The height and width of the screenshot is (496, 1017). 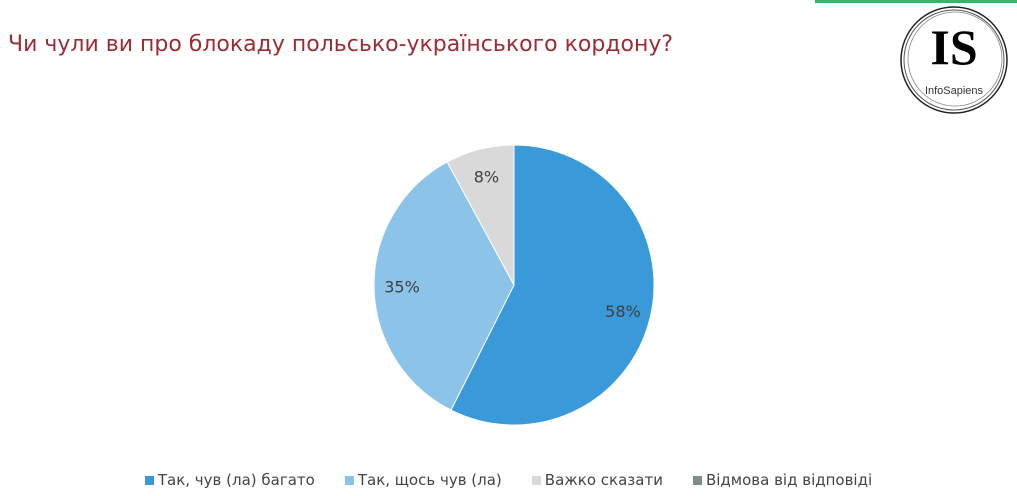 I want to click on legend-item: Так, чув (ла) багато, so click(x=229, y=480).